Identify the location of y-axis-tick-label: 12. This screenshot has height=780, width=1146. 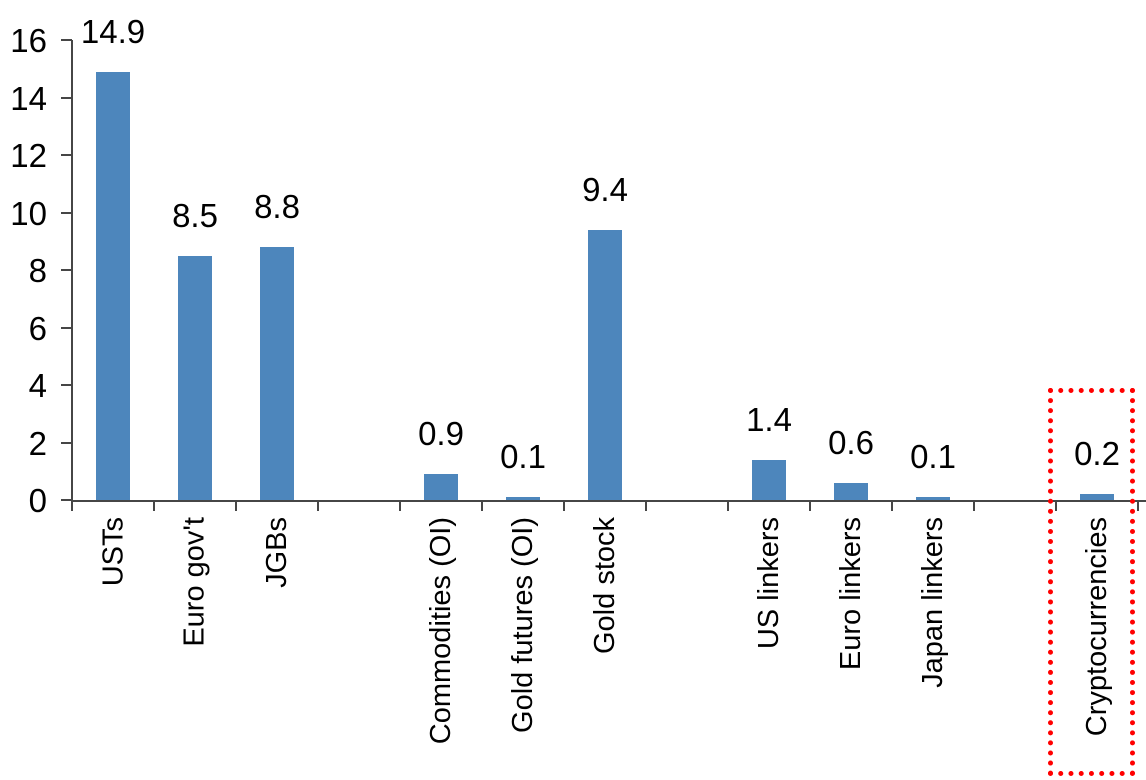
(28, 155).